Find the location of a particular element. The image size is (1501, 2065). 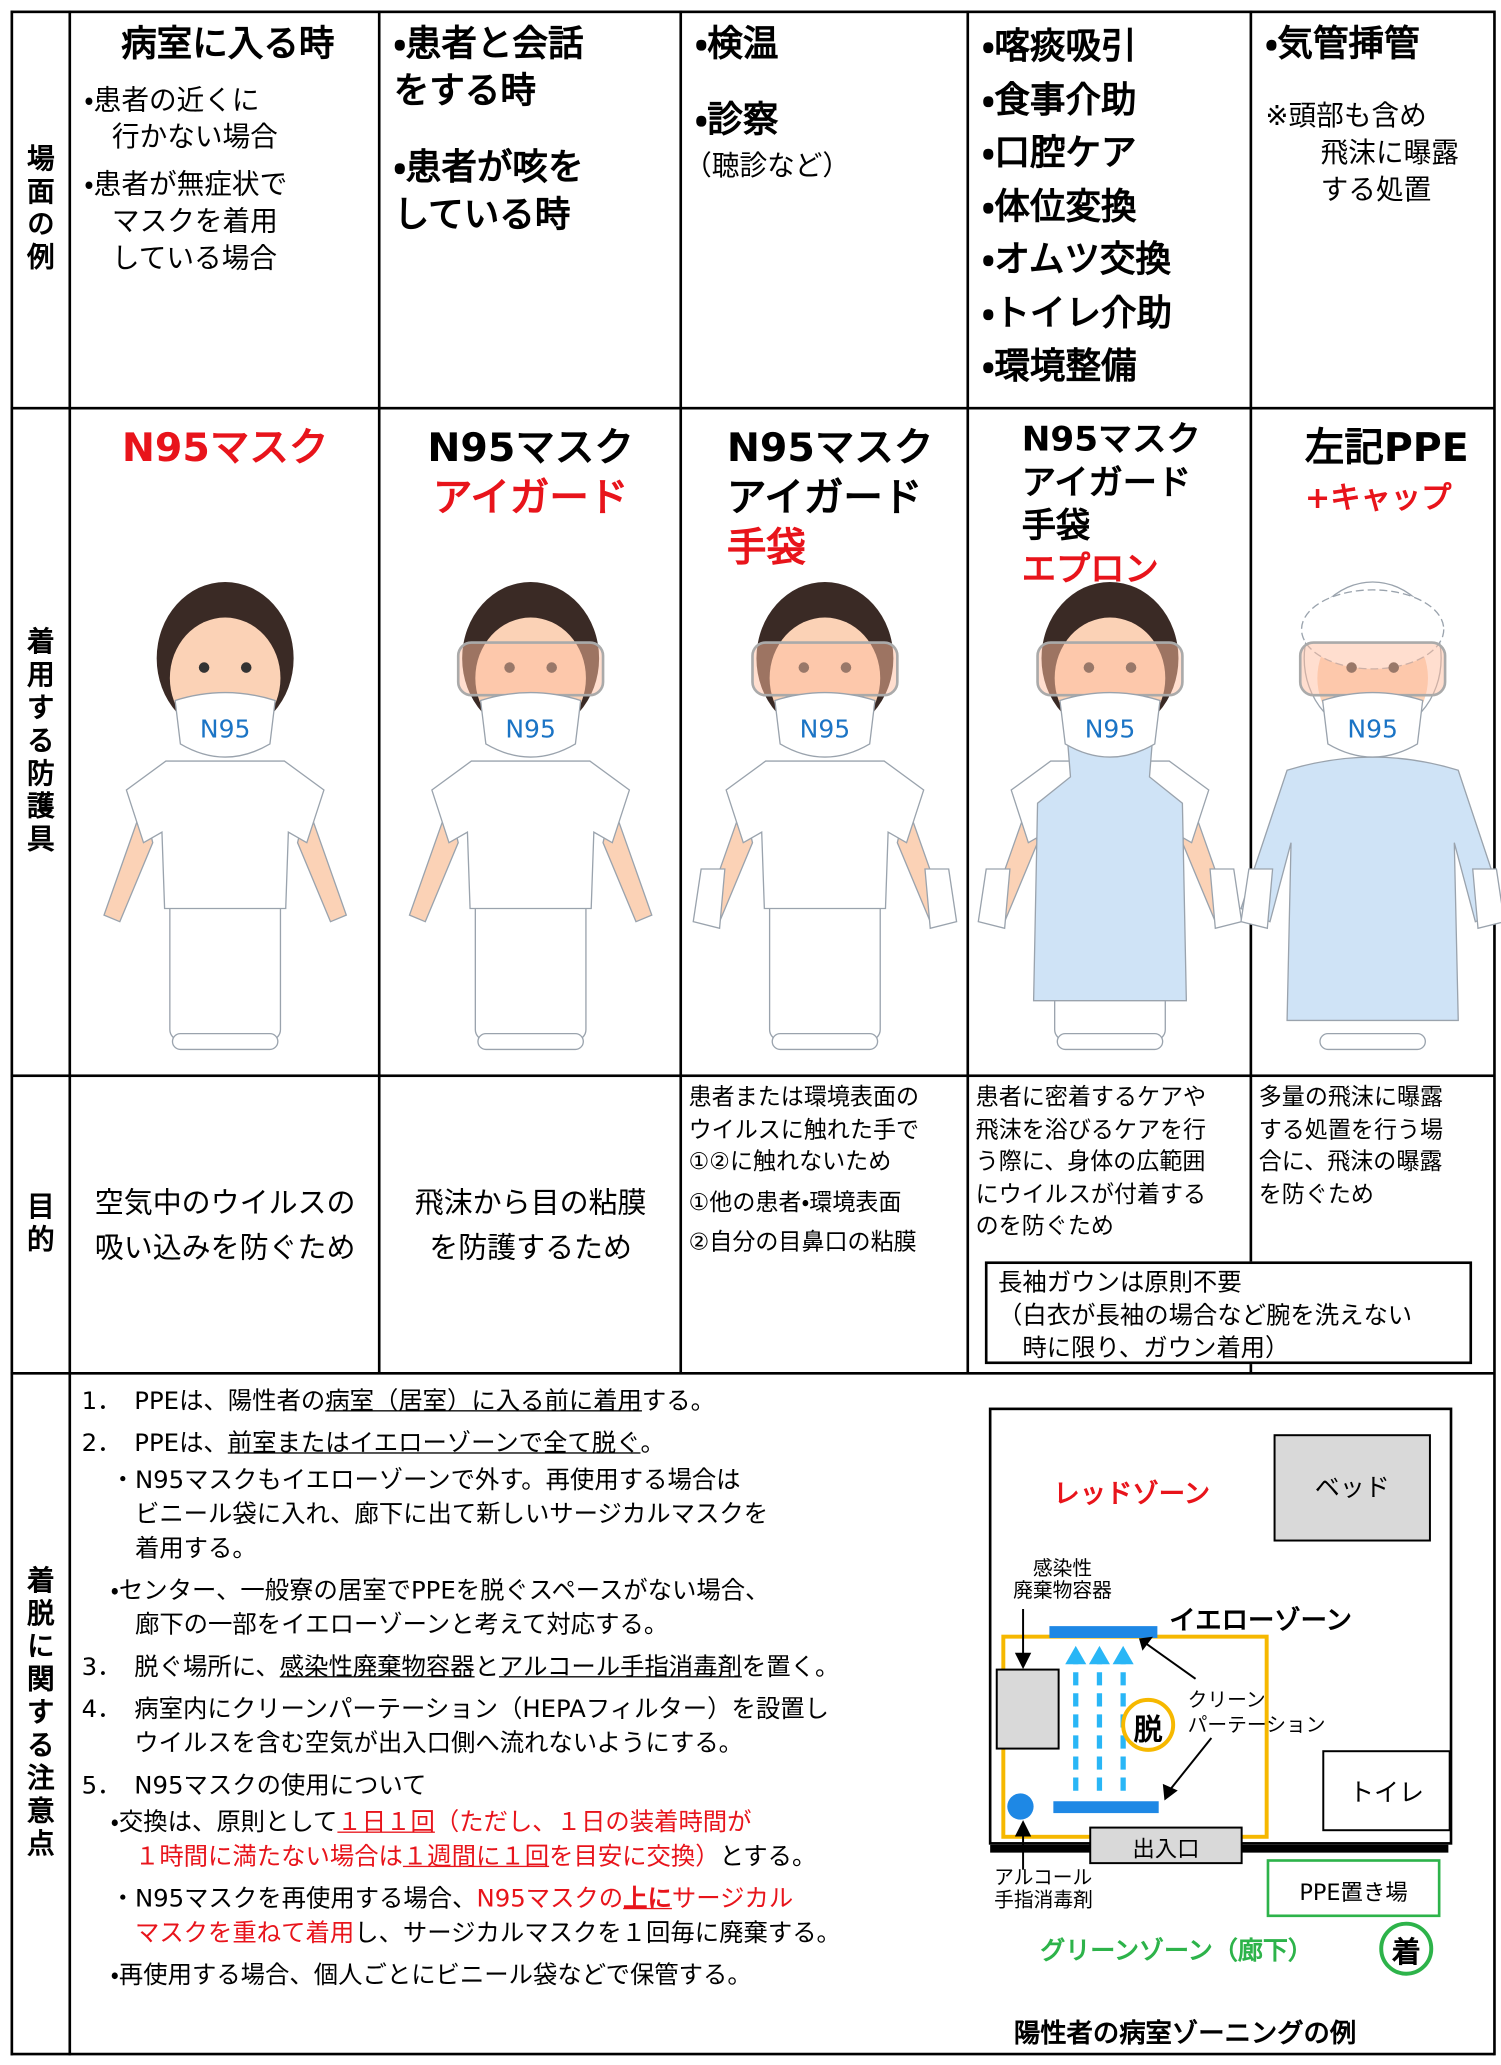

scene-note: ・患者の近くに 行かない場合 is located at coordinates (181, 118).